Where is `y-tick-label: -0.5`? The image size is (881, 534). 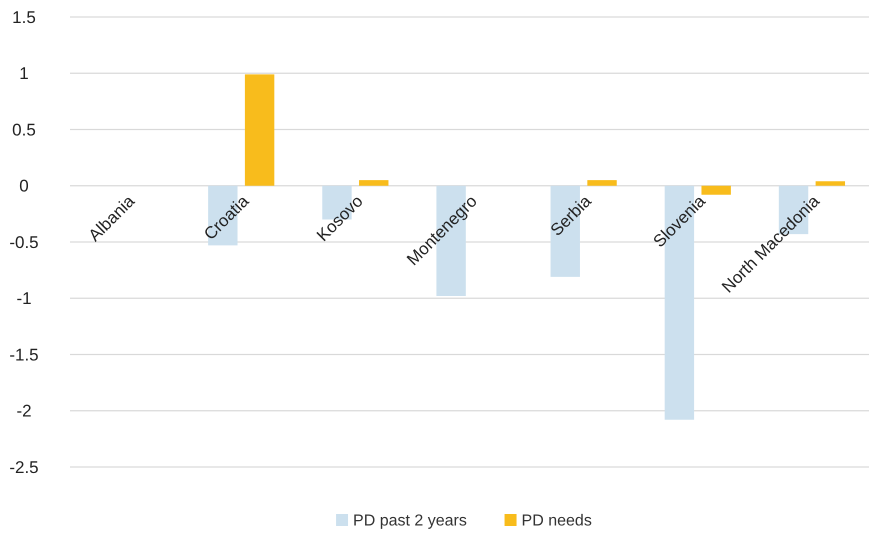
y-tick-label: -0.5 is located at coordinates (24, 242).